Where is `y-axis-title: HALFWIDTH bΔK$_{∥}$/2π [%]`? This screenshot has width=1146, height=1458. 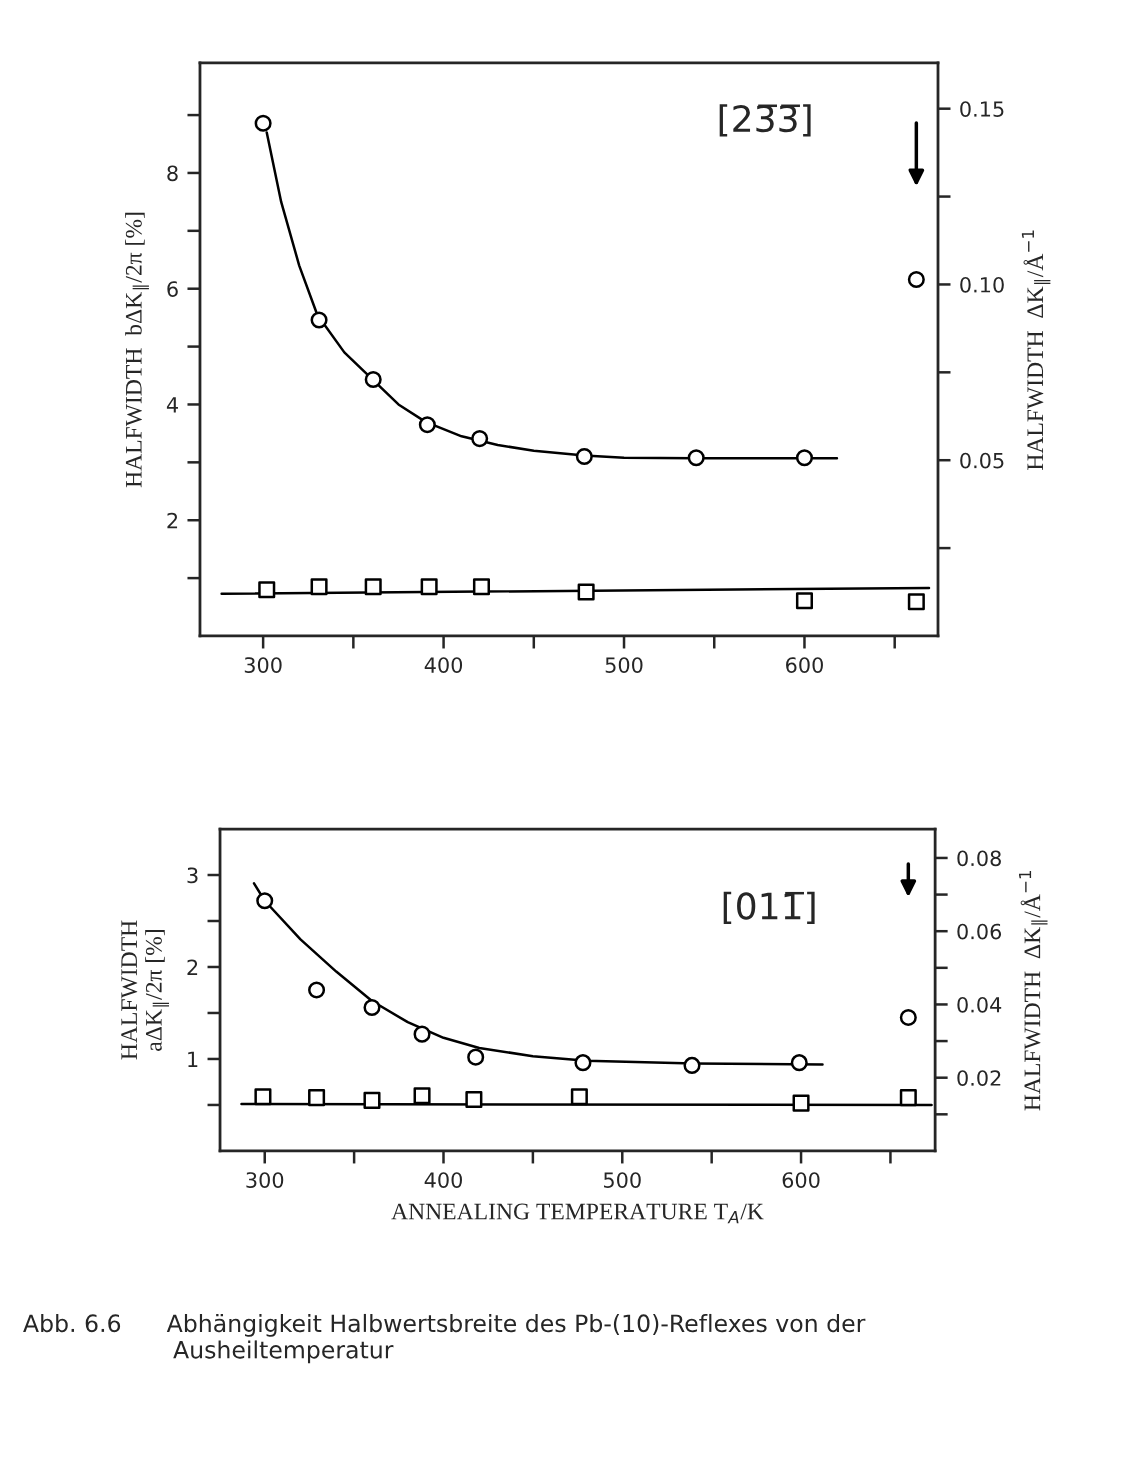 y-axis-title: HALFWIDTH bΔK$_{∥}$/2π [%] is located at coordinates (137, 350).